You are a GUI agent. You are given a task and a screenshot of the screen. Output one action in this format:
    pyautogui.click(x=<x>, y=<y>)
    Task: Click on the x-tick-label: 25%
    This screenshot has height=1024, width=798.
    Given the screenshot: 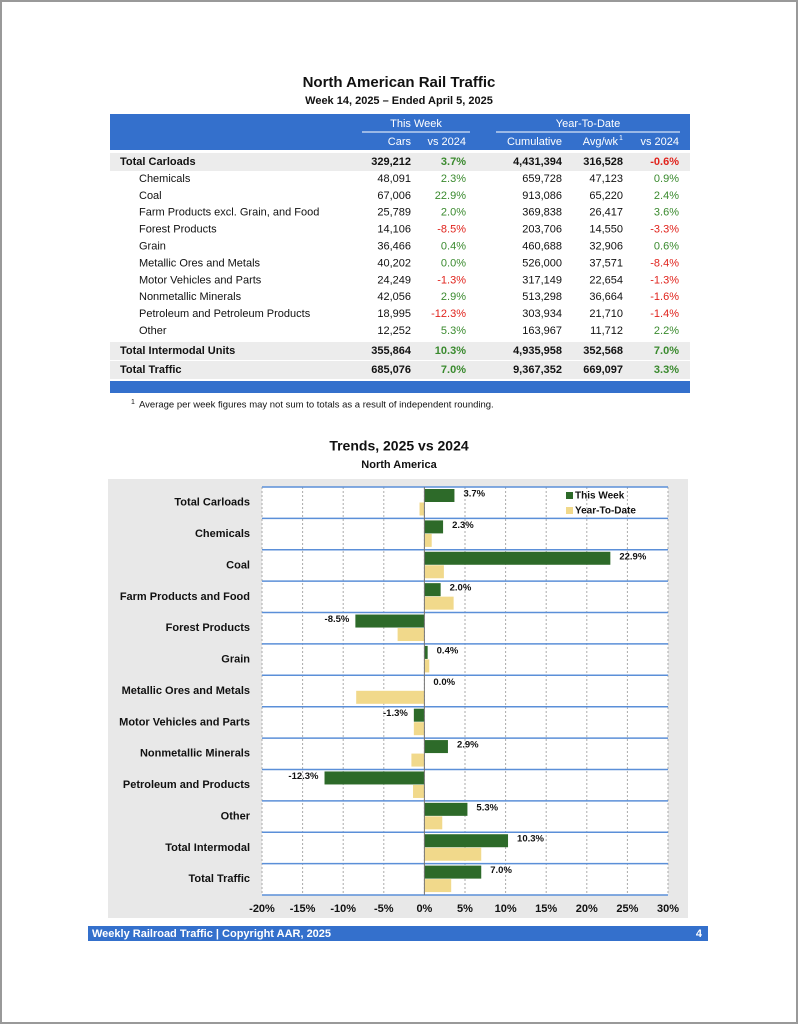 What is the action you would take?
    pyautogui.click(x=627, y=909)
    